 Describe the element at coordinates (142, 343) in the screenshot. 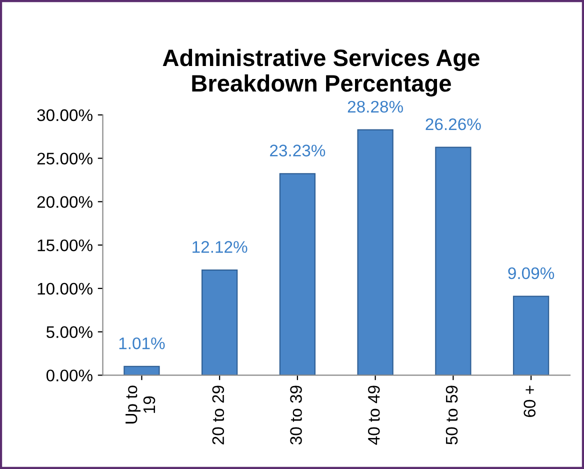

I see `data-label: 1.01%` at that location.